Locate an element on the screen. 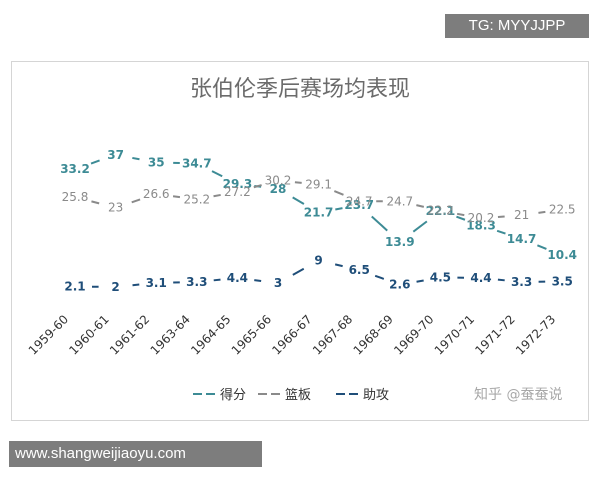 Image resolution: width=600 pixels, height=480 pixels. data-label-series-1: 22.5 is located at coordinates (562, 210).